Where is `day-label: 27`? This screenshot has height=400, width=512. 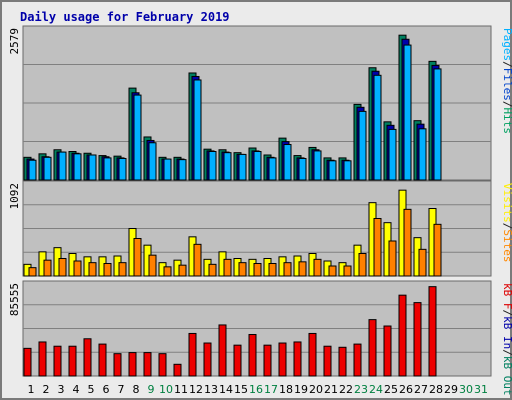
day-label: 27 is located at coordinates (421, 389).